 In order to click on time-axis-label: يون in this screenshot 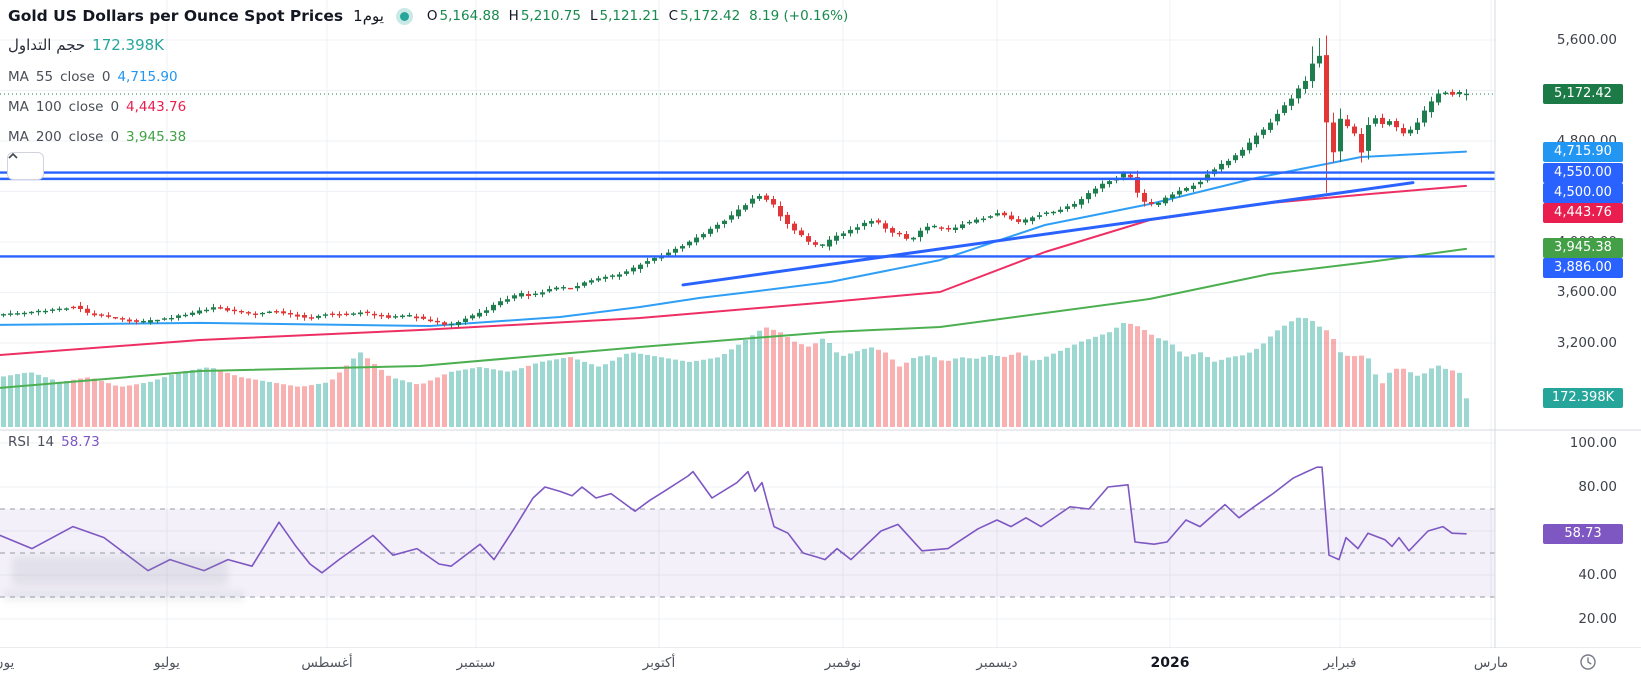, I will do `click(7, 663)`.